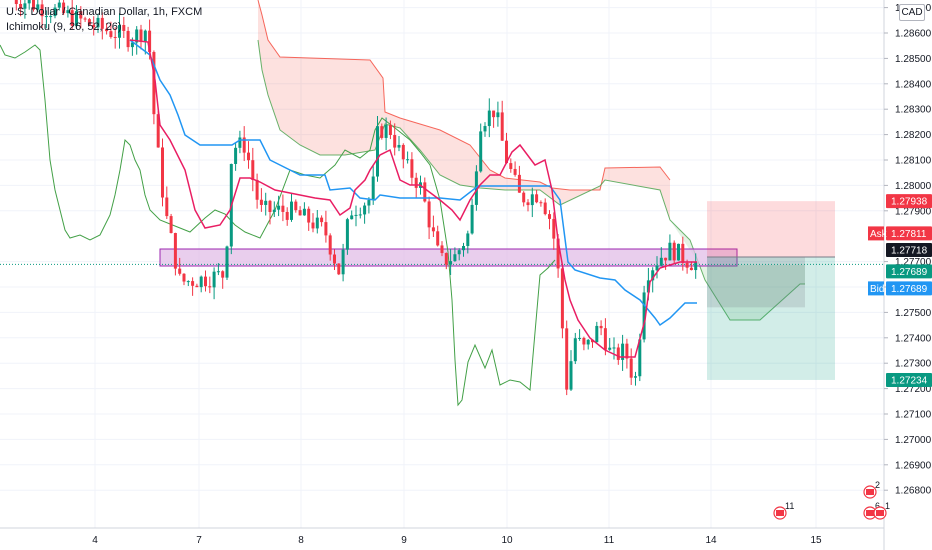  I want to click on price-tick-label: 1.27700, so click(913, 262).